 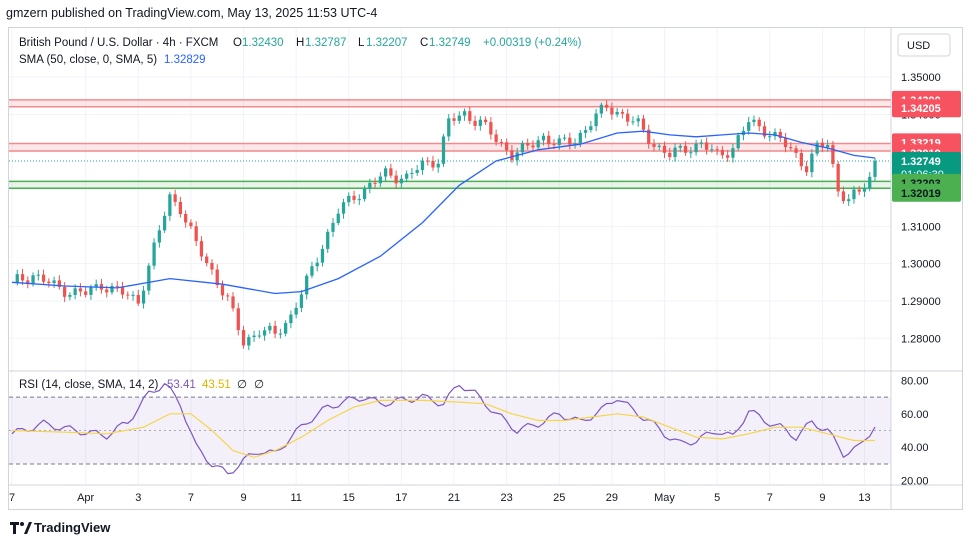 I want to click on rsi-tick-label: 20.00, so click(x=915, y=482).